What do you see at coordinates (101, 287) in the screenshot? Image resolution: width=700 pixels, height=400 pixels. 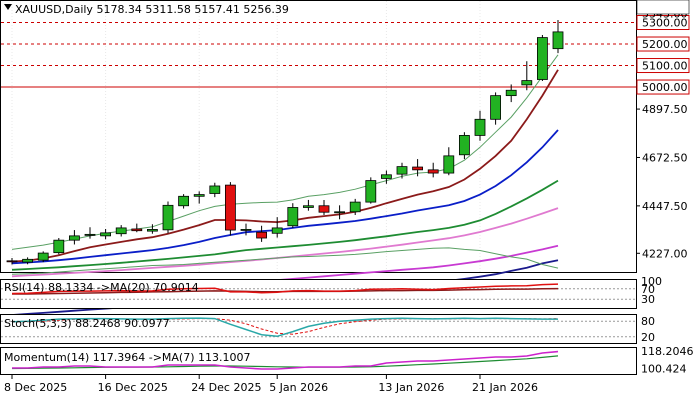 I see `rsi-label: RSI(14) 88.1334 ->MA(20) 70.9014` at bounding box center [101, 287].